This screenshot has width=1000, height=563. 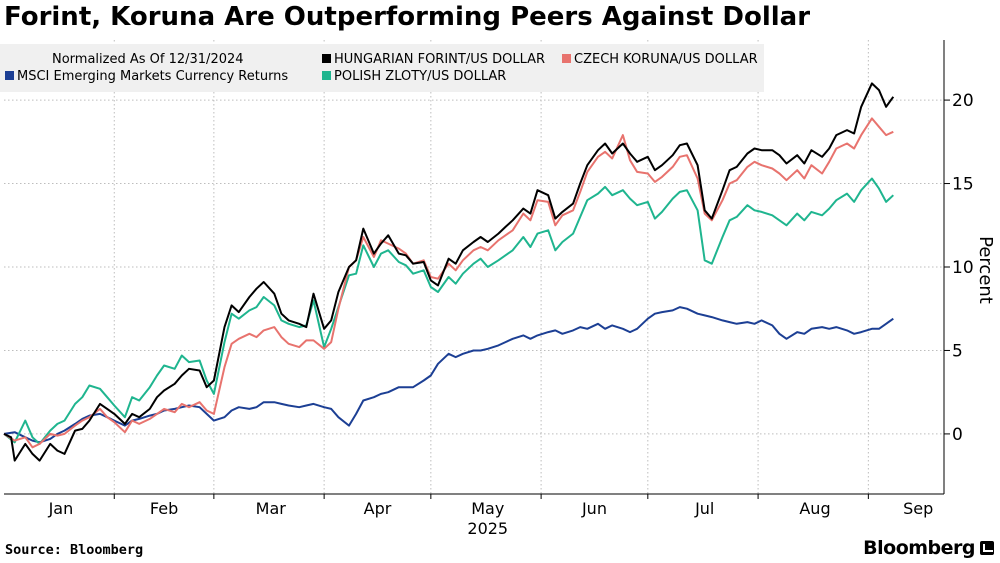 What do you see at coordinates (487, 528) in the screenshot?
I see `x-year-label: 2025` at bounding box center [487, 528].